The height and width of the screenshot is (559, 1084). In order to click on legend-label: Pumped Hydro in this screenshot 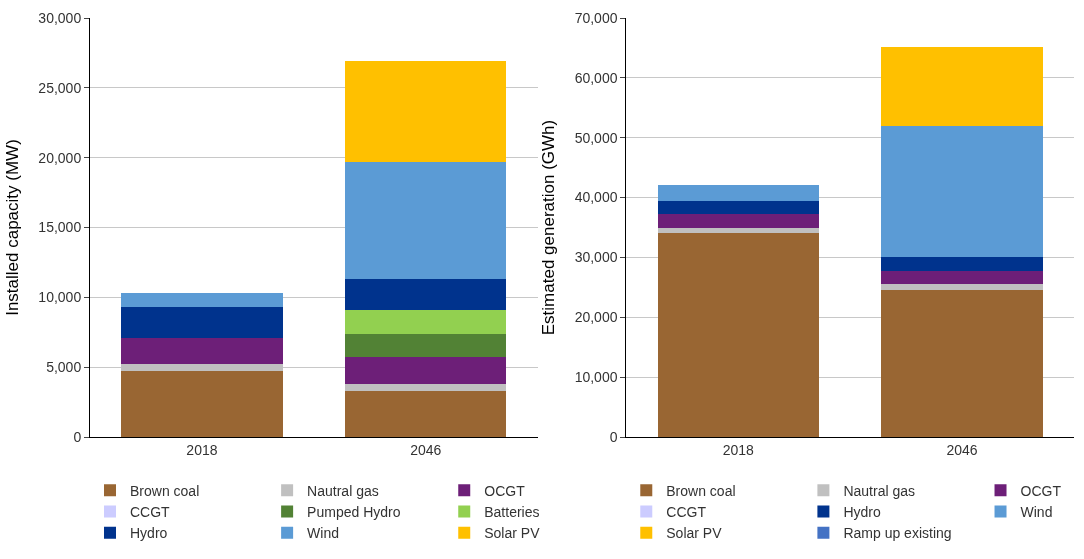, I will do `click(354, 511)`.